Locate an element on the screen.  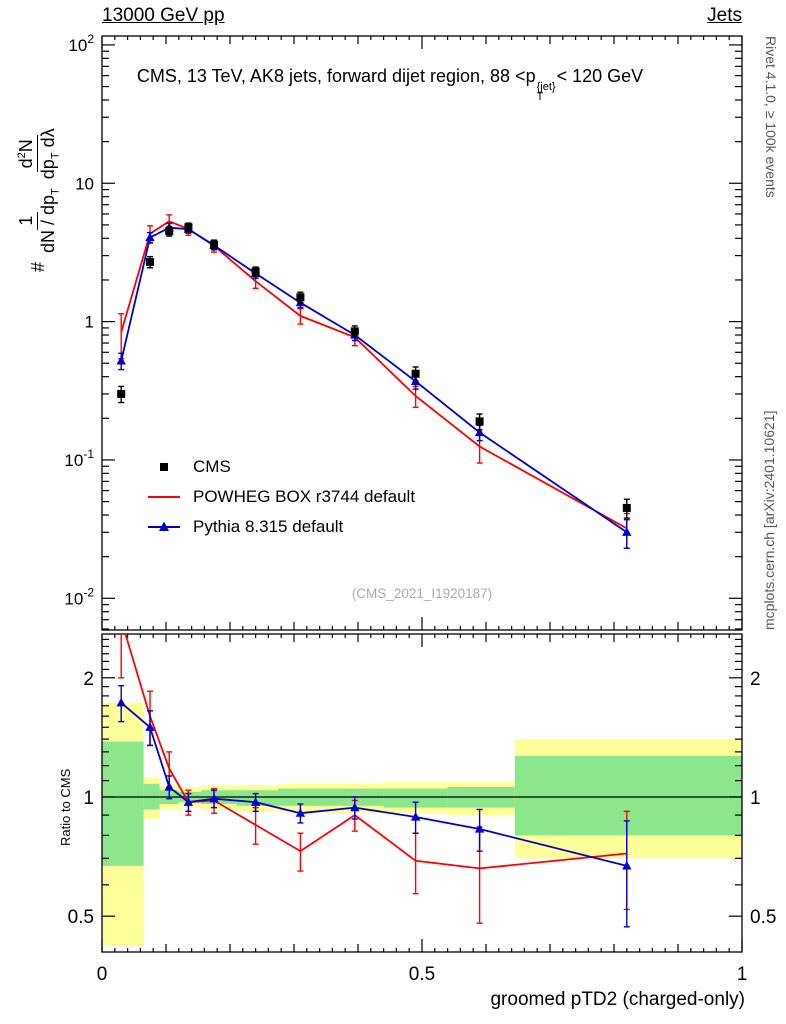
process-label: Jets is located at coordinates (724, 15).